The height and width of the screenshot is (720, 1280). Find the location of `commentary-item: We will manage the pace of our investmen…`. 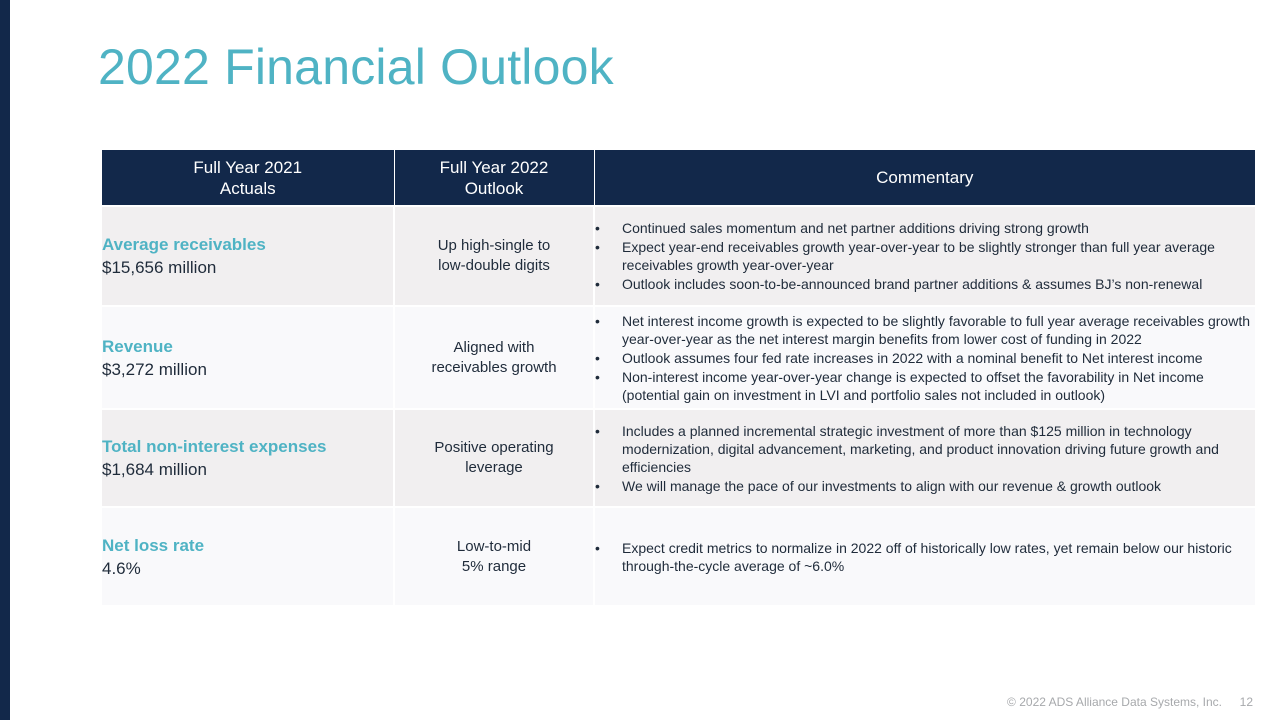

commentary-item: We will manage the pace of our investmen… is located at coordinates (925, 486).